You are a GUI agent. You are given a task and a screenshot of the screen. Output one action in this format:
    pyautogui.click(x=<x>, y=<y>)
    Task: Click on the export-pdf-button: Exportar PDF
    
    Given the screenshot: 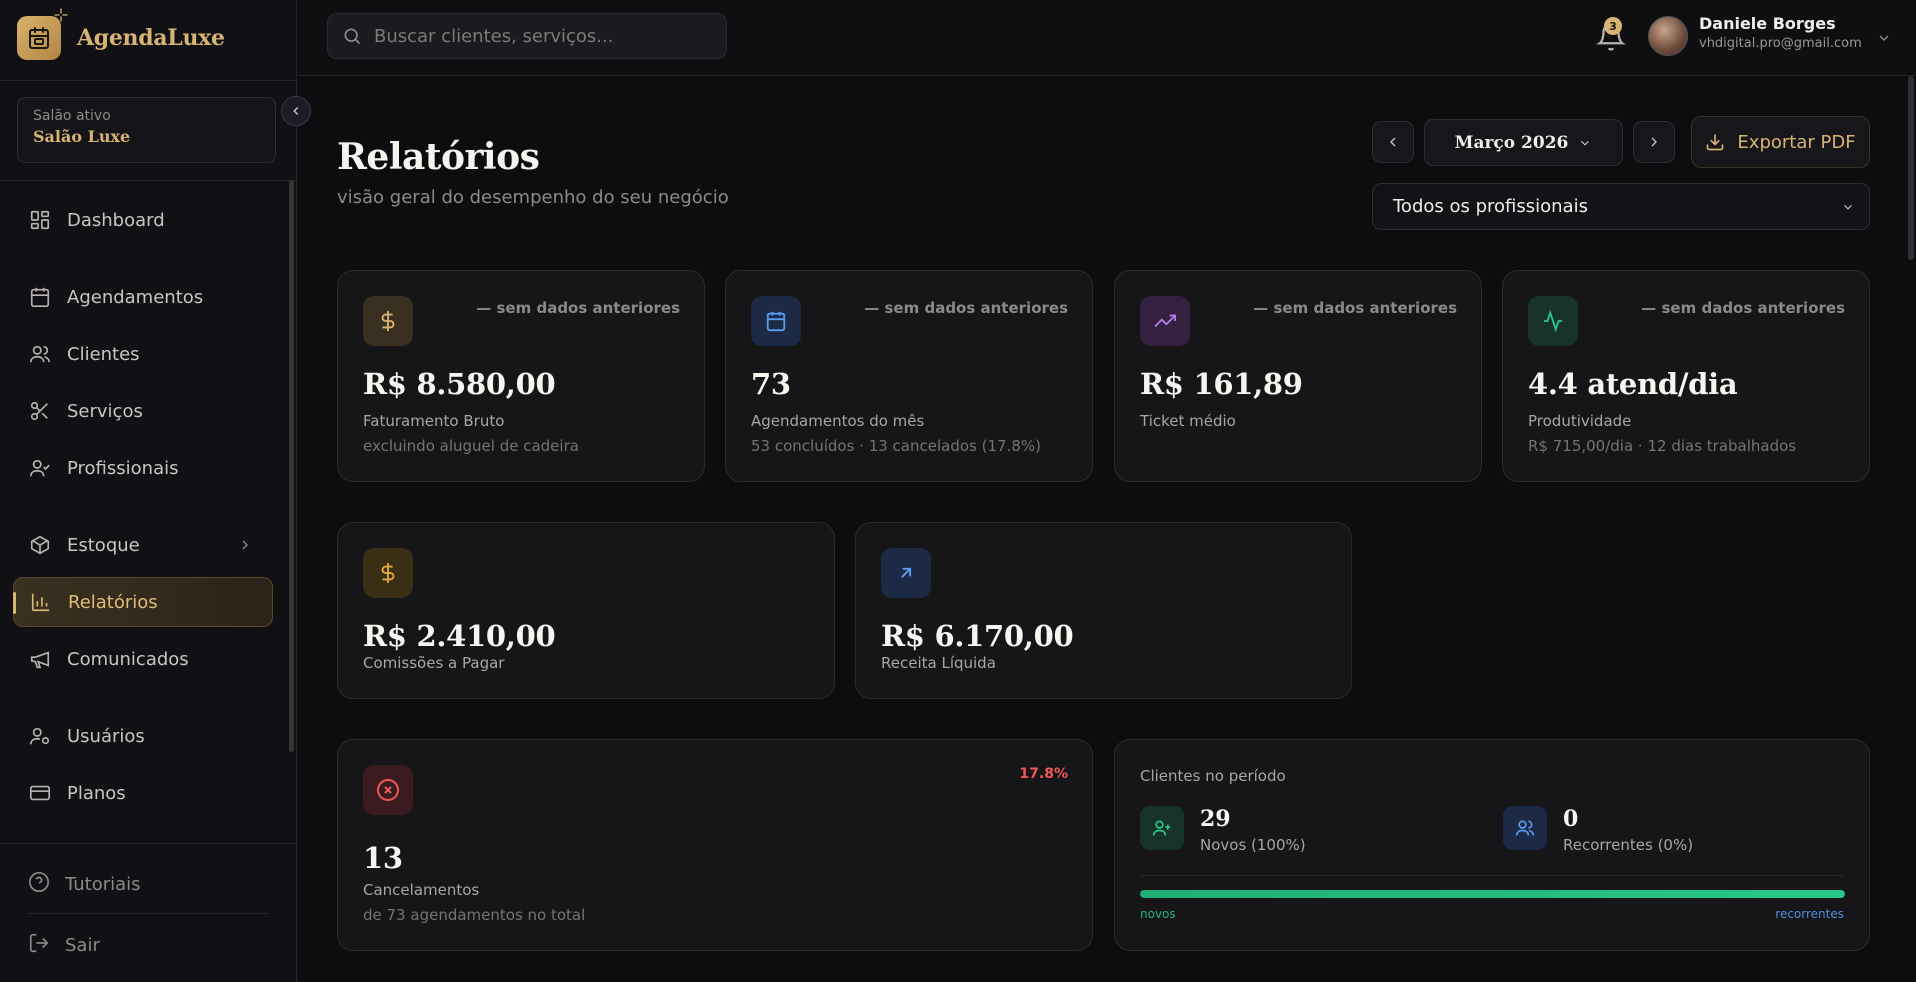 What is the action you would take?
    pyautogui.click(x=1780, y=142)
    